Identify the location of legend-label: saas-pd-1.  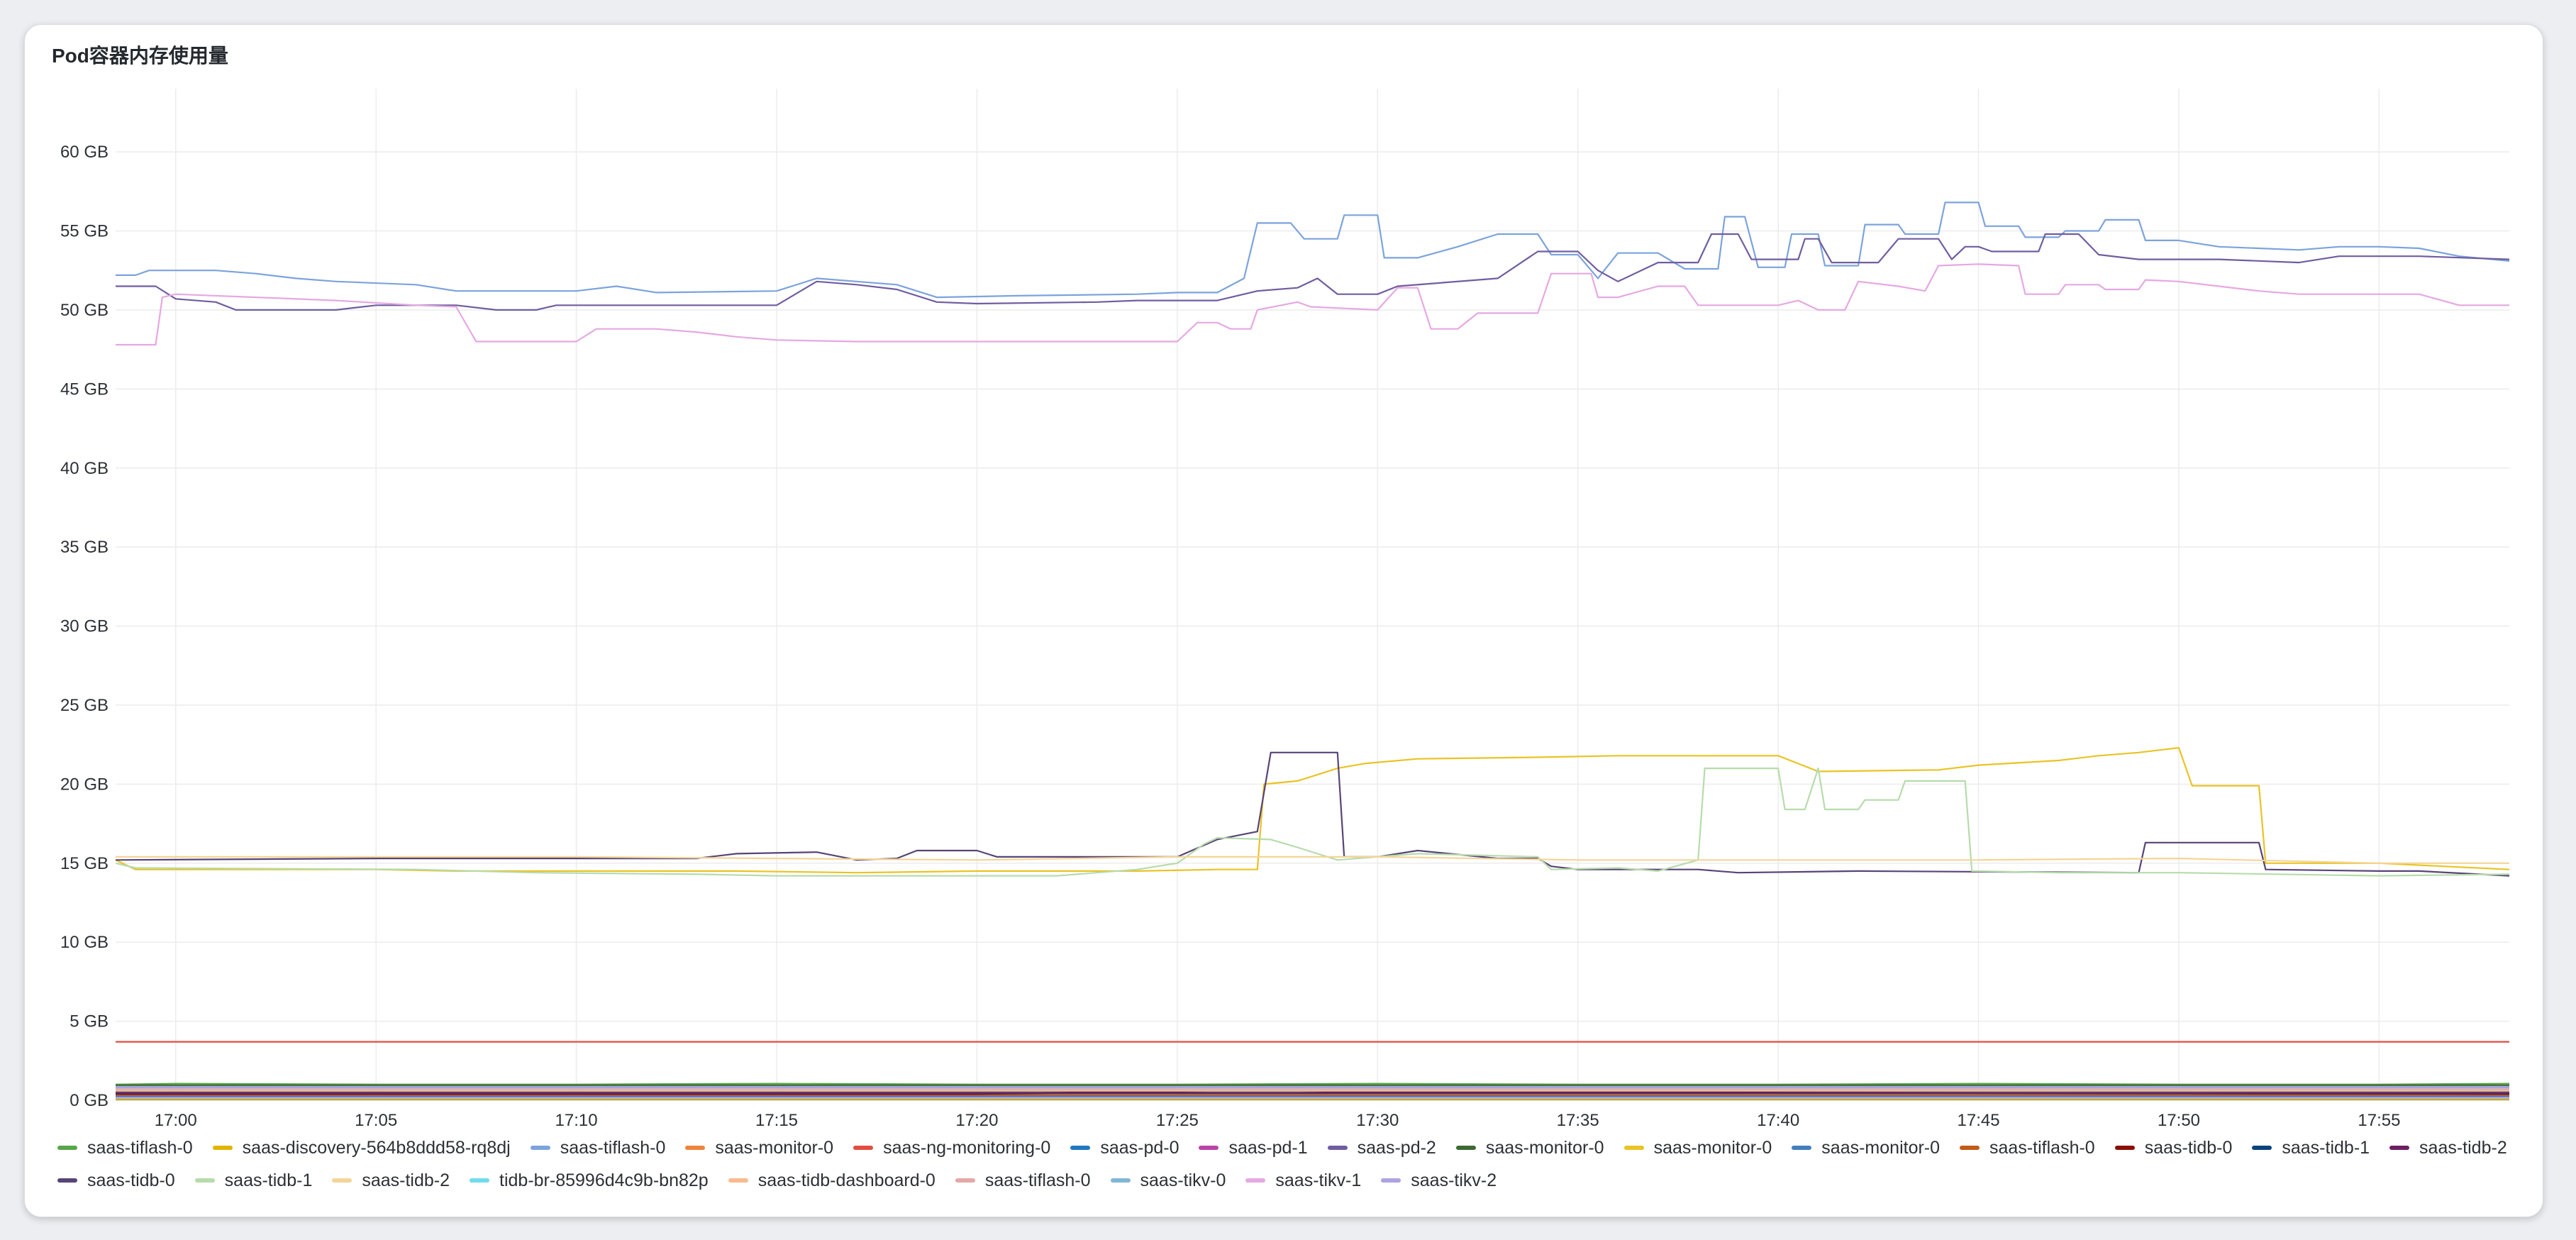
(1268, 1147).